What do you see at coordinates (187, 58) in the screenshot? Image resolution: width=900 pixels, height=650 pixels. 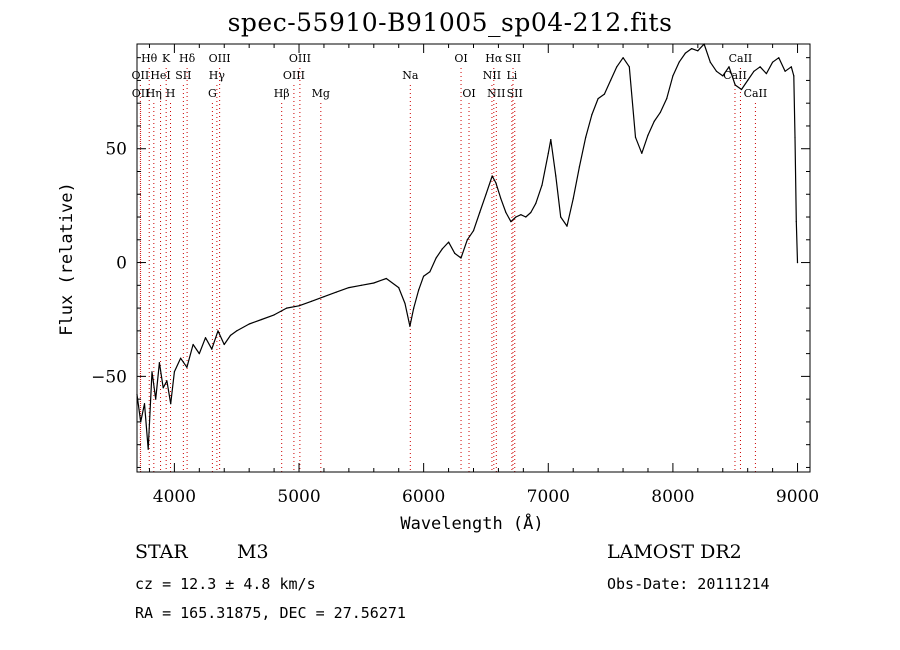 I see `spectral-line-label: Hδ` at bounding box center [187, 58].